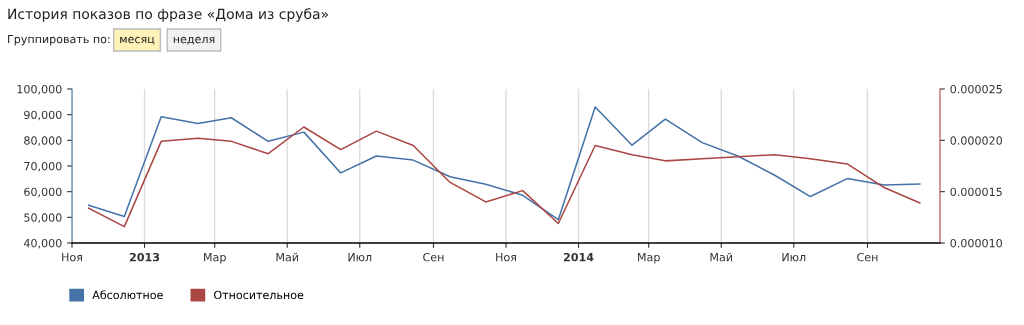  What do you see at coordinates (43, 218) in the screenshot?
I see `y-tick-label: 50,000` at bounding box center [43, 218].